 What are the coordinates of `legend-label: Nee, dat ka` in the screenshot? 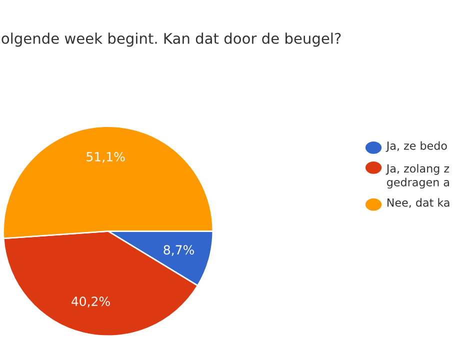 It's located at (418, 203).